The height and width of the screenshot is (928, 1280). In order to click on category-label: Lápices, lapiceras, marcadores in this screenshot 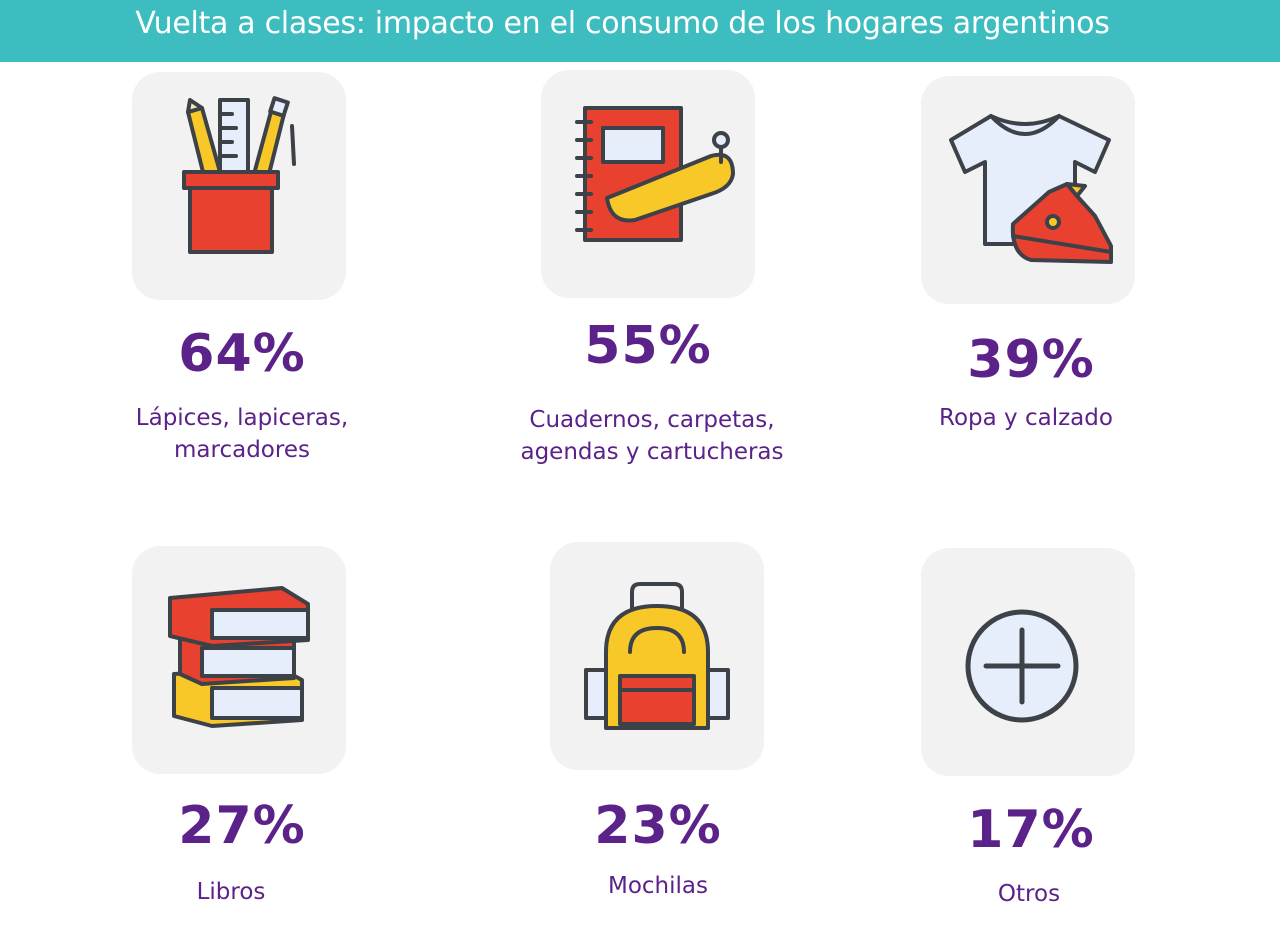, I will do `click(242, 434)`.